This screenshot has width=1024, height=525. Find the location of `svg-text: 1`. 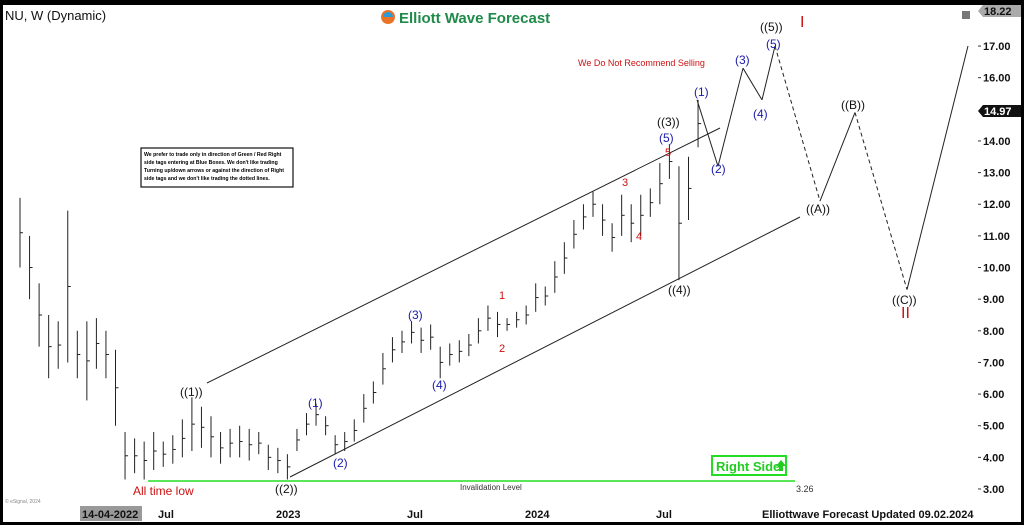

svg-text: 1 is located at coordinates (502, 296).